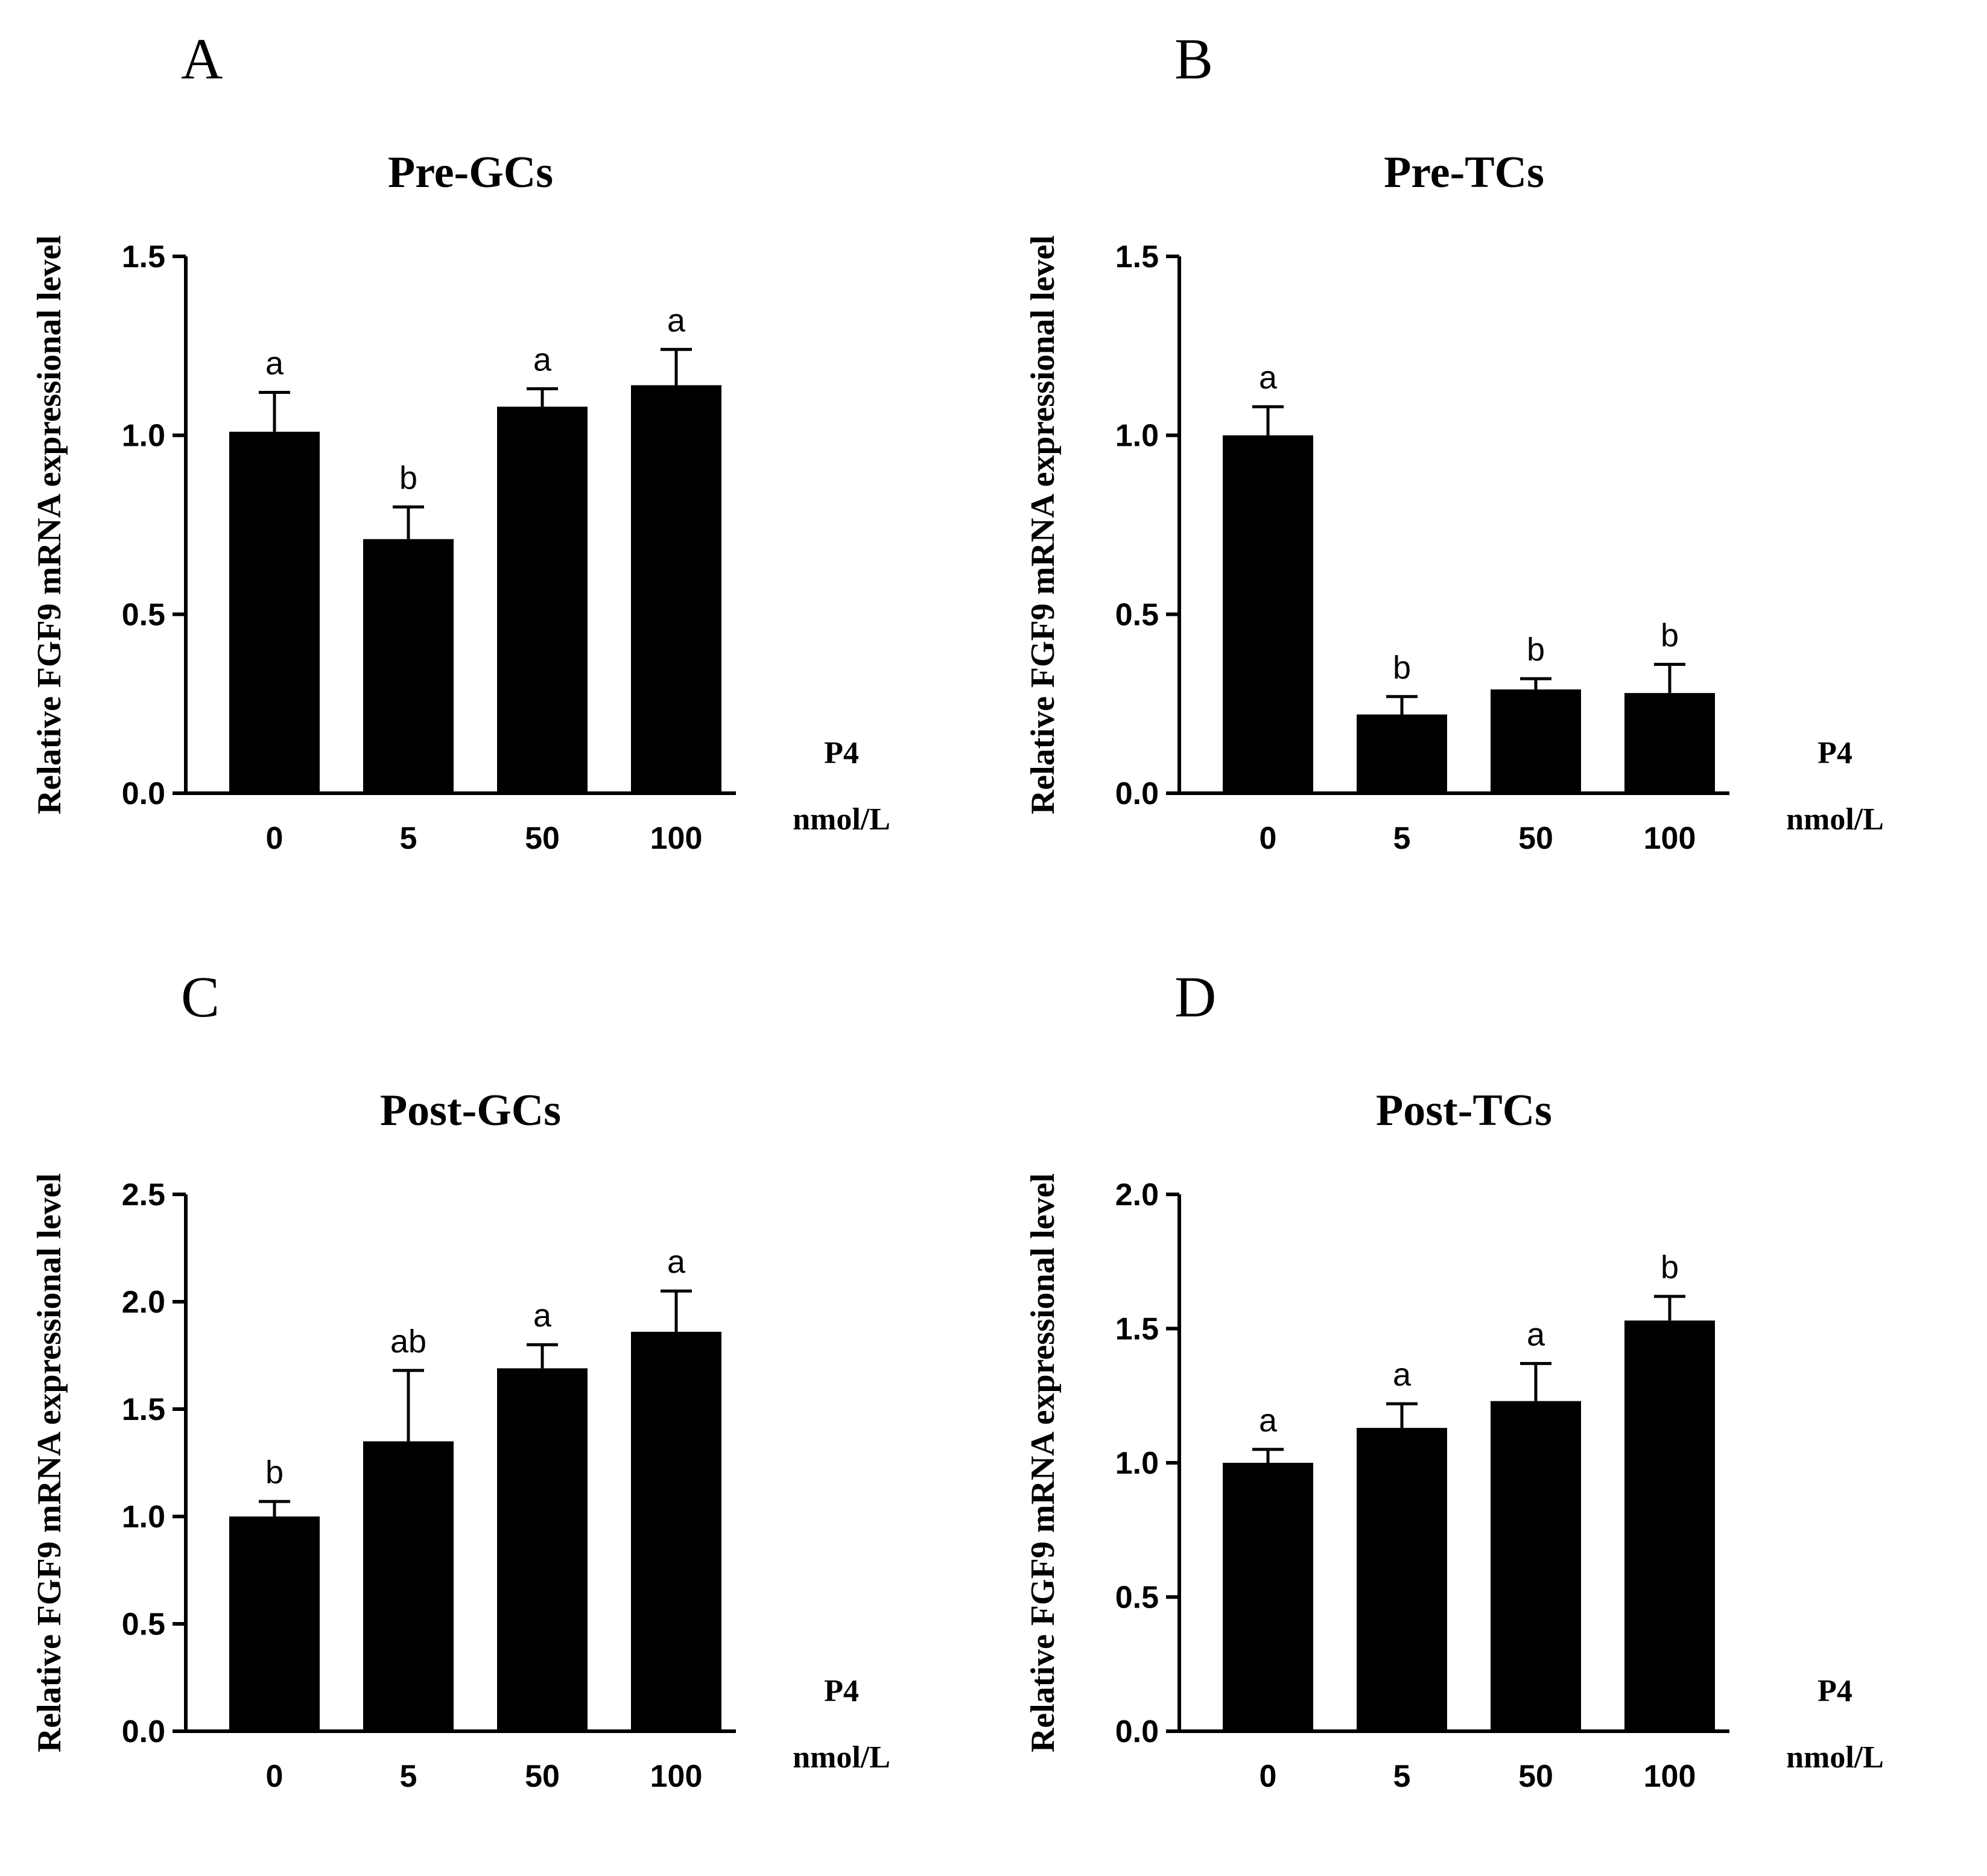 The image size is (1987, 1876). What do you see at coordinates (1464, 1110) in the screenshot?
I see `chart-title: Post-TCs` at bounding box center [1464, 1110].